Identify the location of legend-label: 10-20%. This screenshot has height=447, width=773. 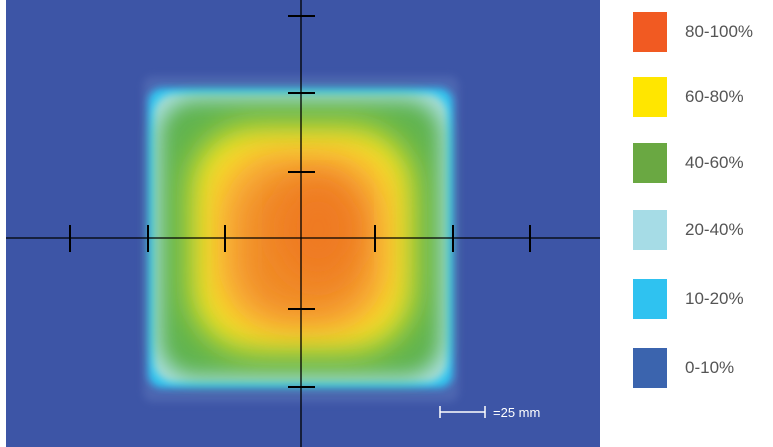
(714, 298).